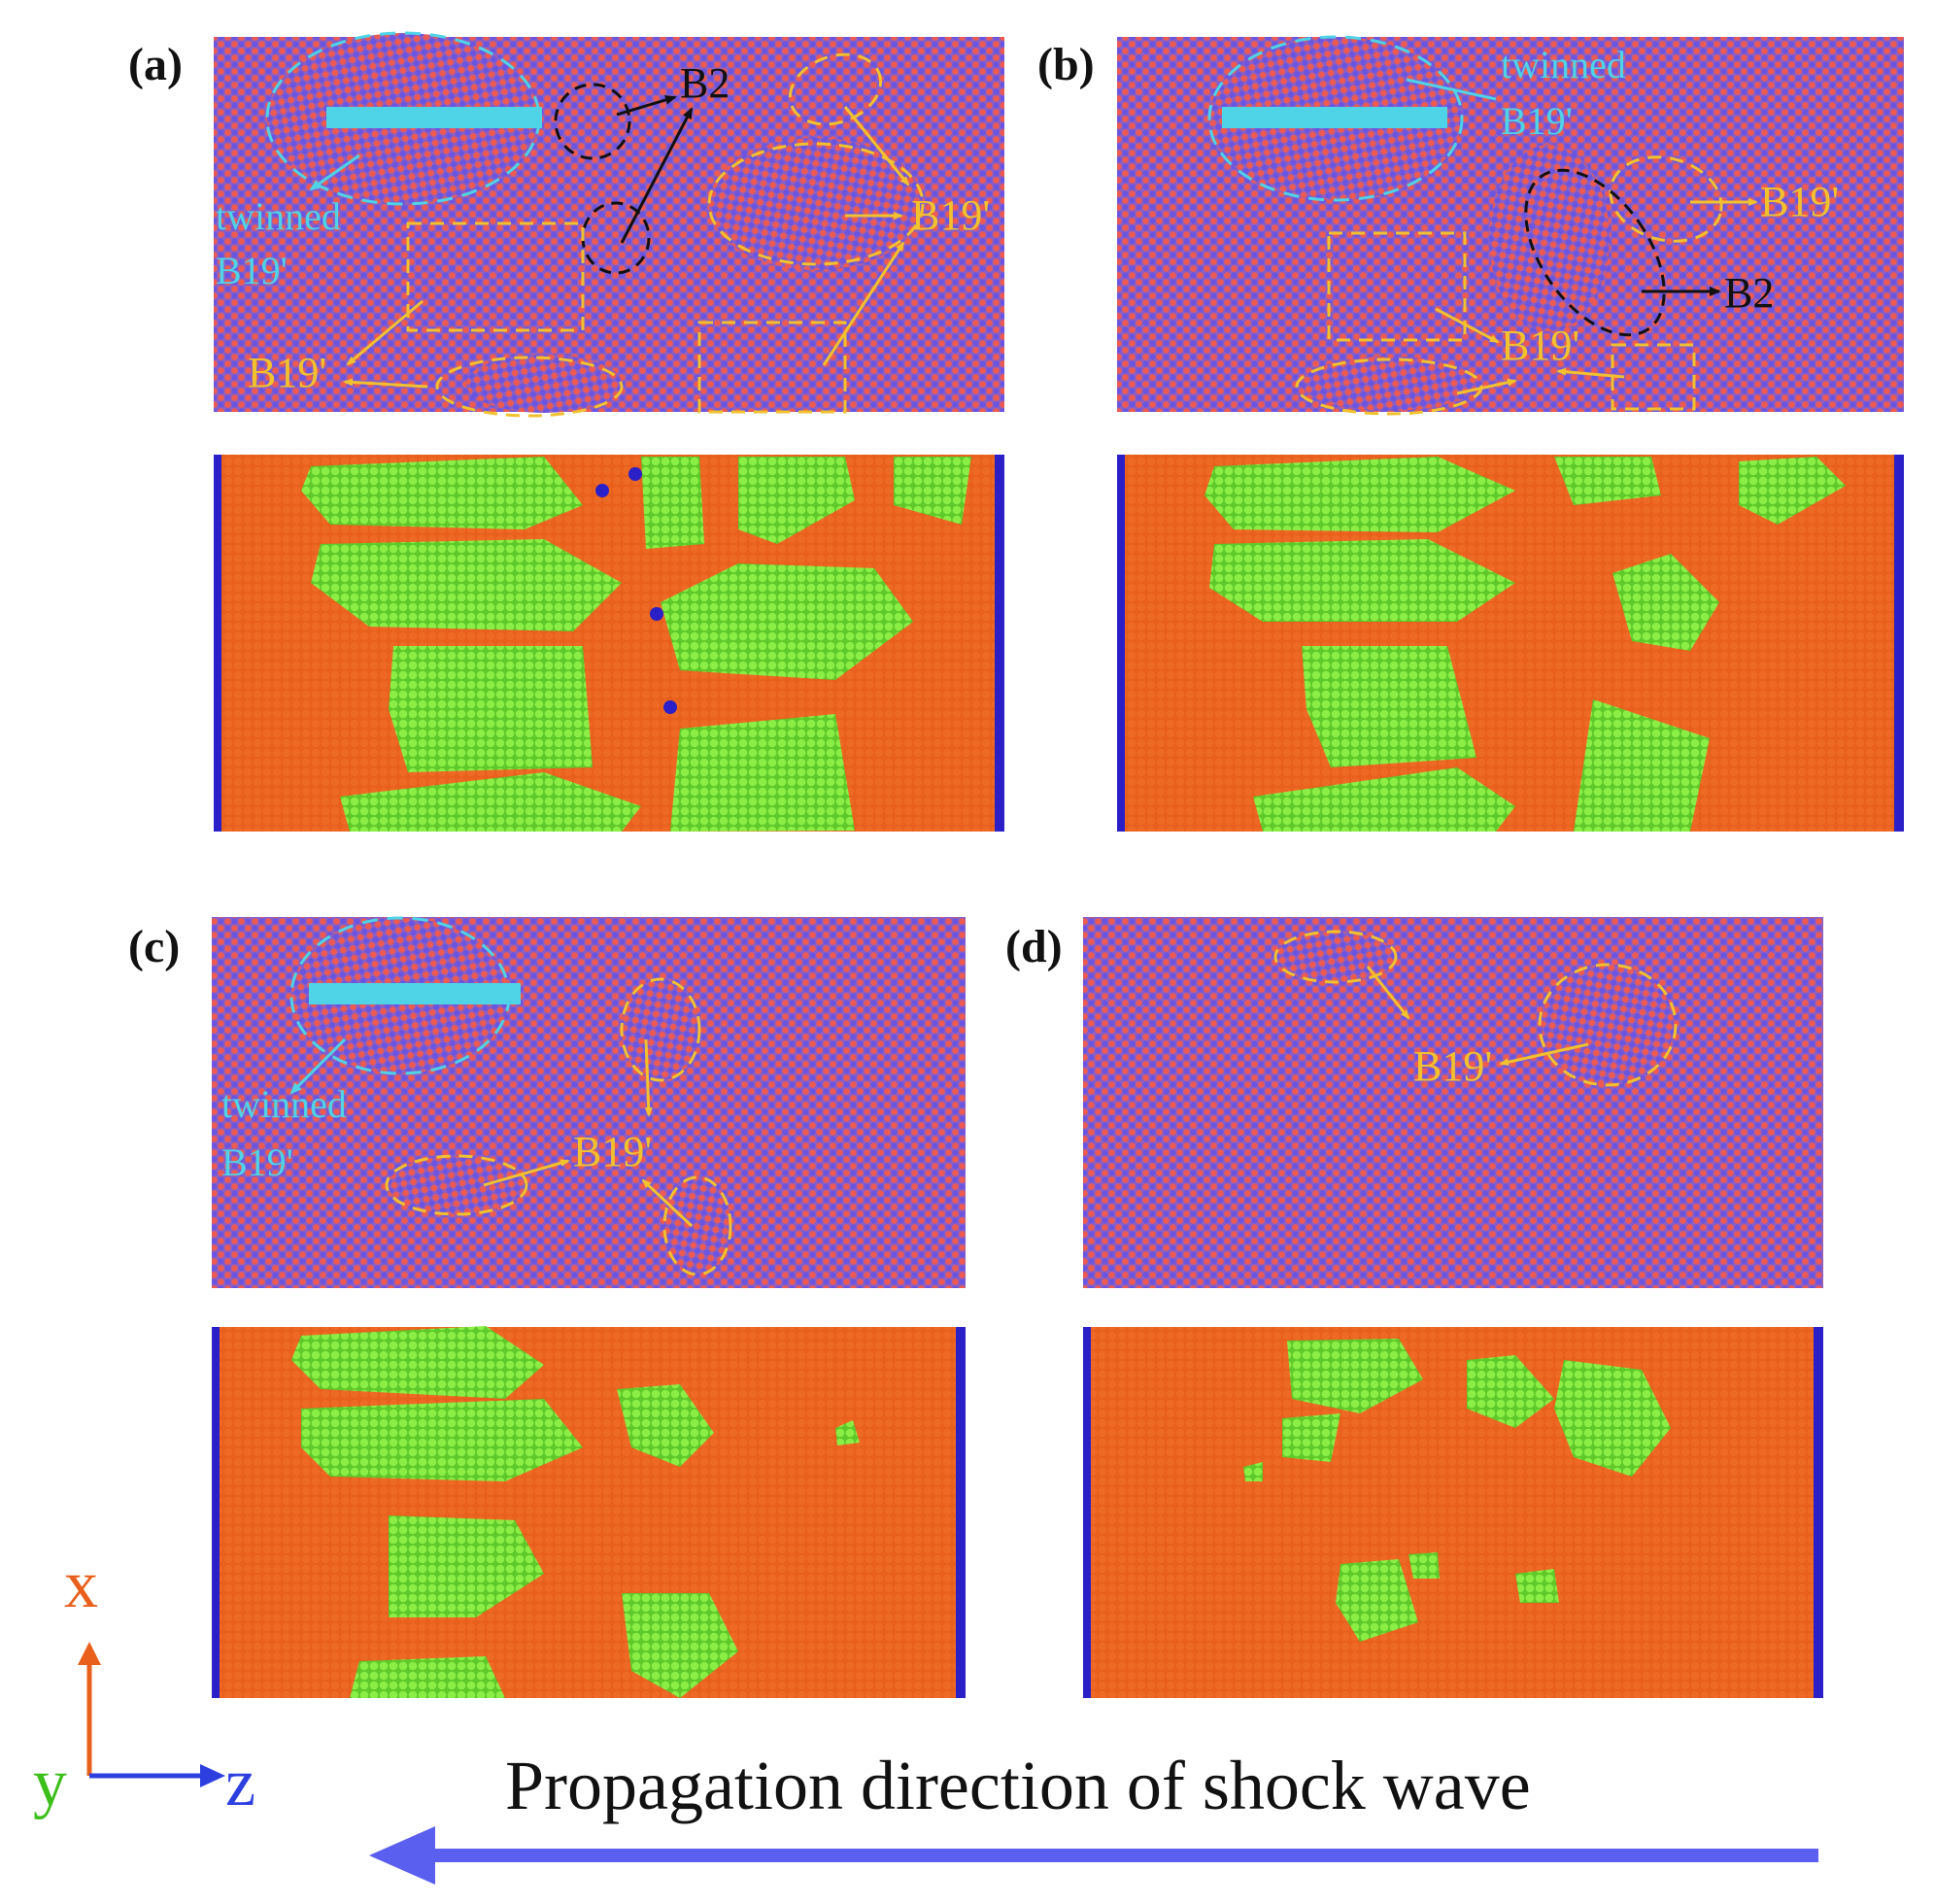  Describe the element at coordinates (1453, 1512) in the screenshot. I see `structure-map-d` at that location.